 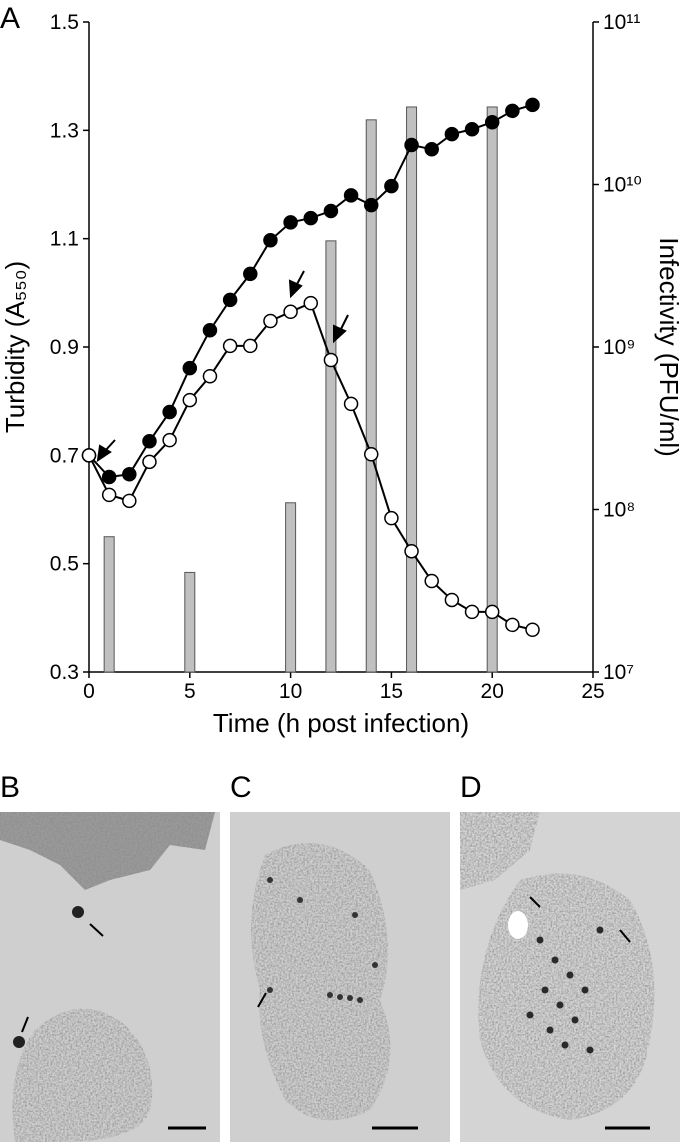 What do you see at coordinates (64, 239) in the screenshot?
I see `y-tick-label: 1.1` at bounding box center [64, 239].